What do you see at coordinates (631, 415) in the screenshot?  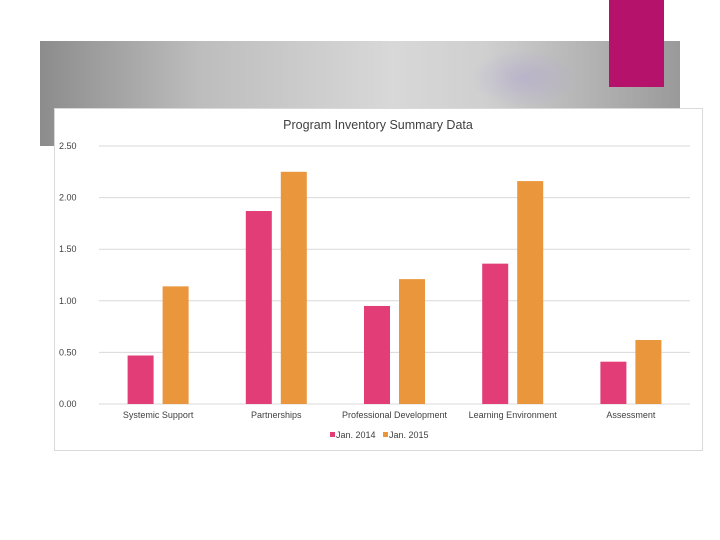 I see `x-tick-label: Assessment` at bounding box center [631, 415].